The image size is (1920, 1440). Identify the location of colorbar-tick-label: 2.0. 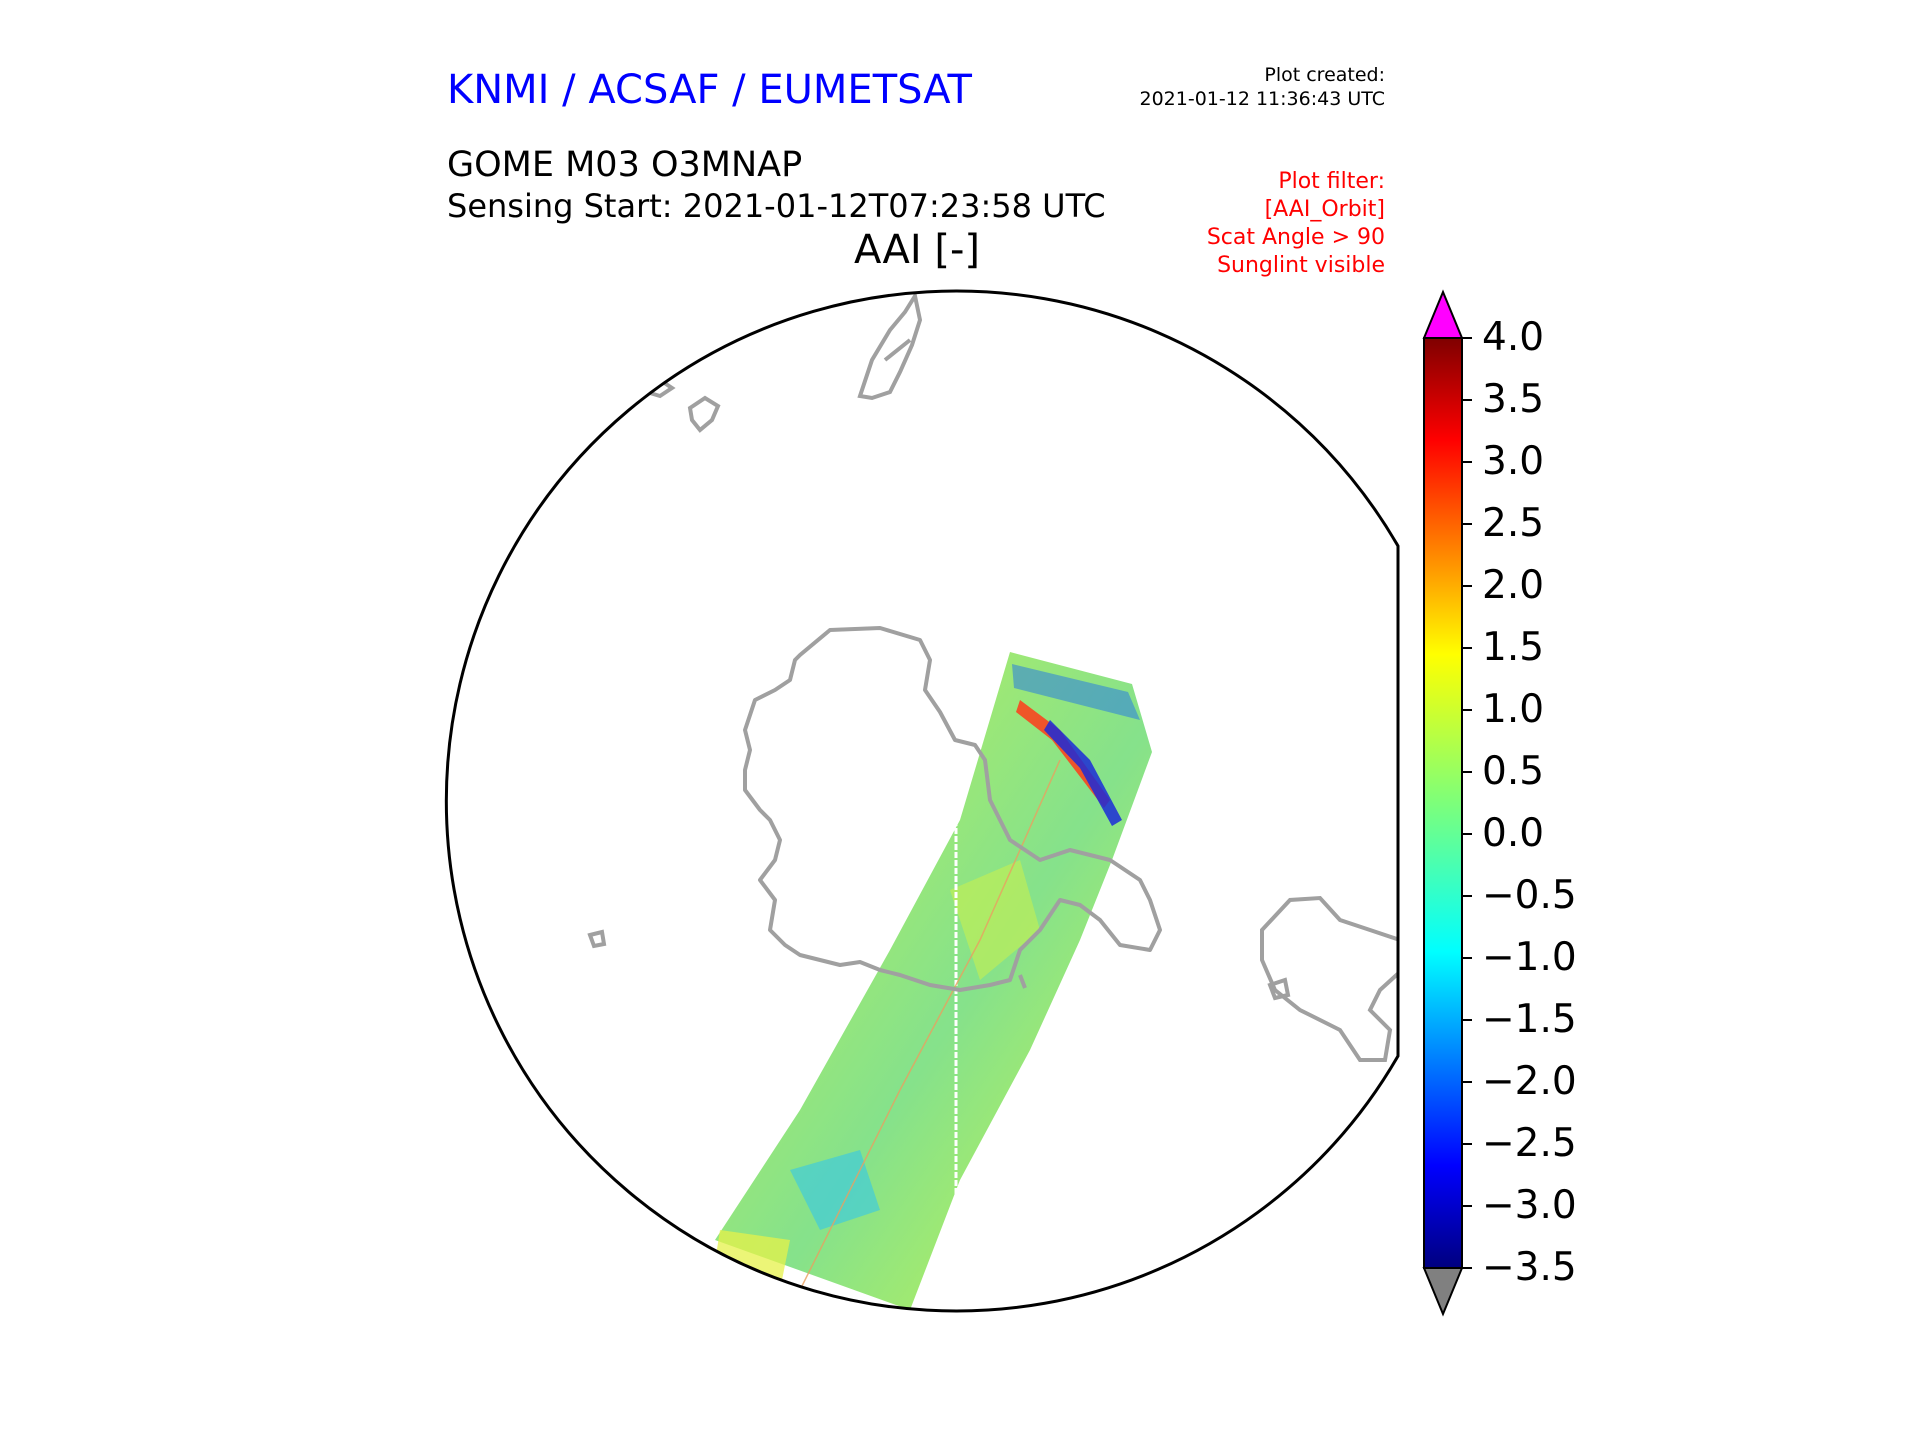
(1513, 585).